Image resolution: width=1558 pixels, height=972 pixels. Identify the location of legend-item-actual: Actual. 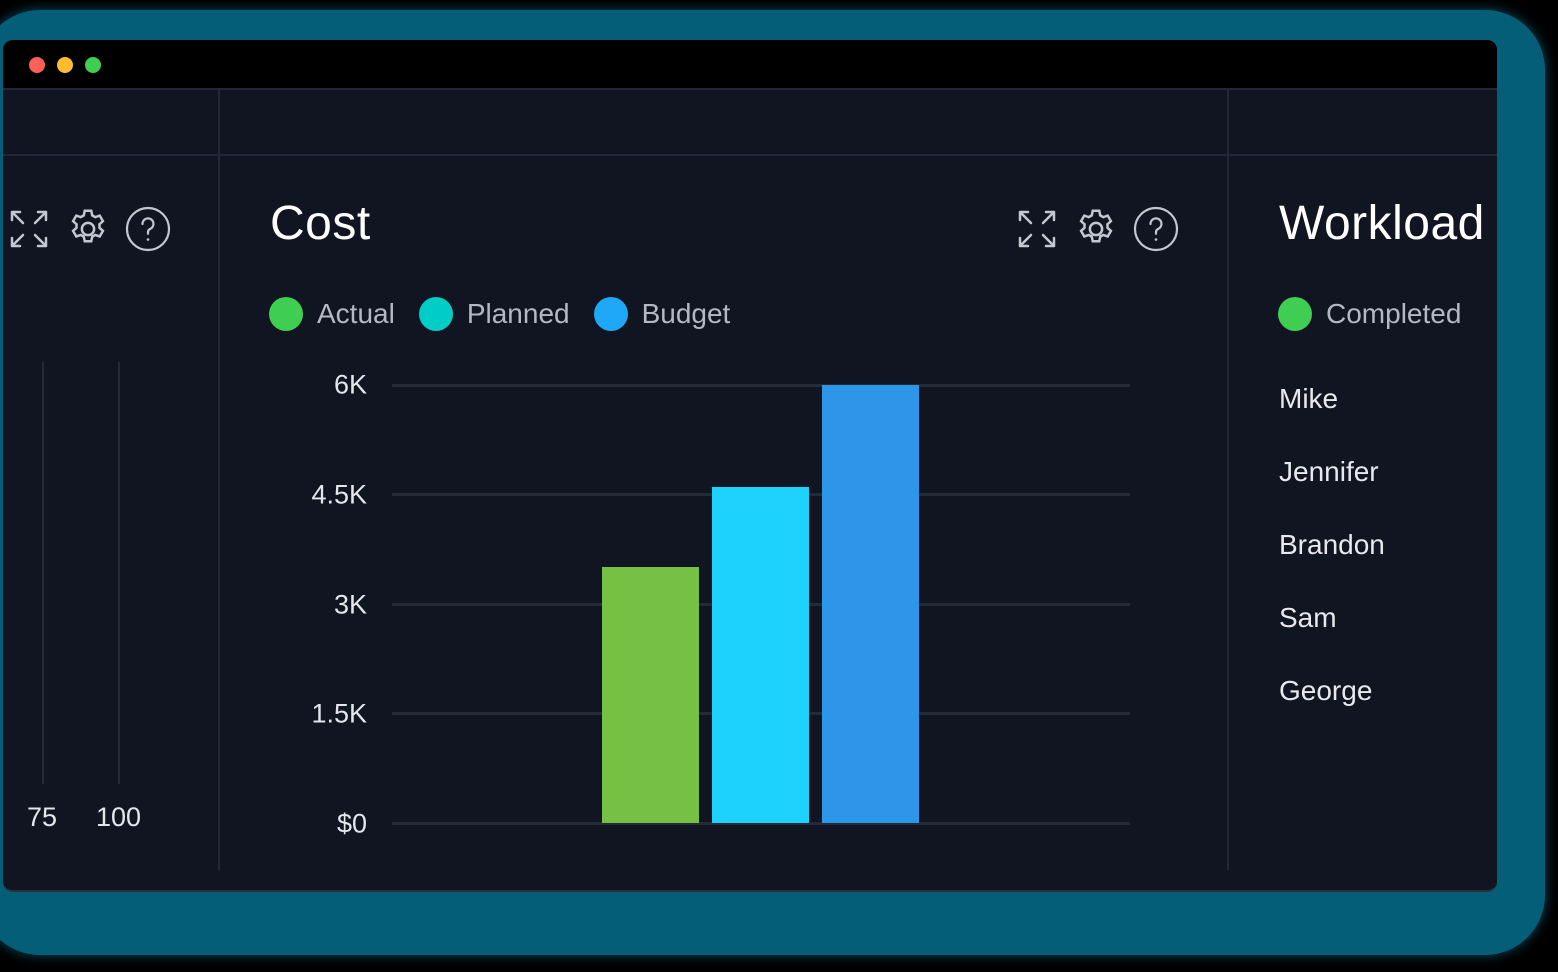
(332, 314).